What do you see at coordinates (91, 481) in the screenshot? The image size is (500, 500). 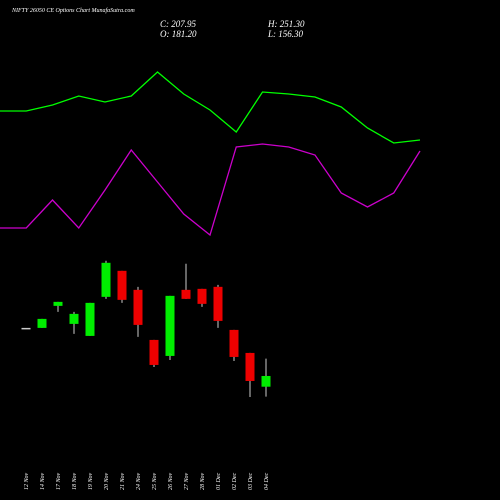 I see `x-tick-label: 19 Nov` at bounding box center [91, 481].